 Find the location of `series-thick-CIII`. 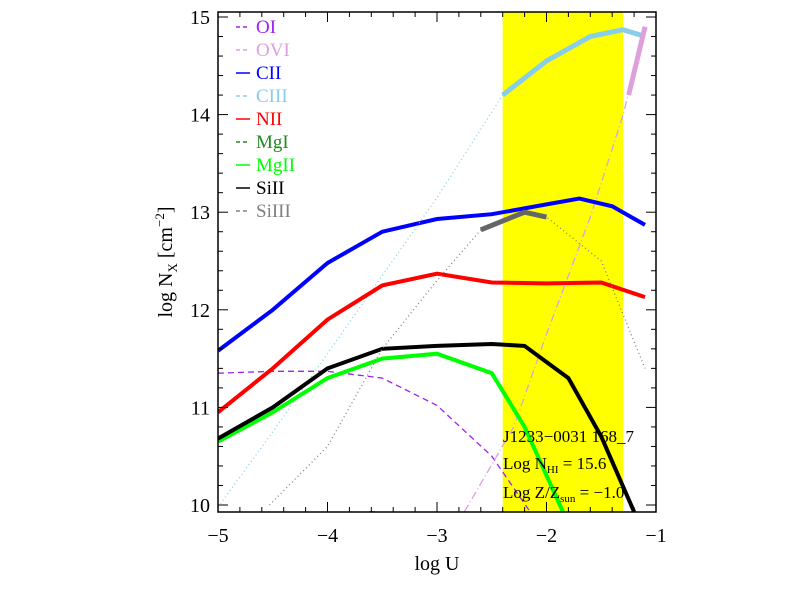

series-thick-CIII is located at coordinates (573, 62).